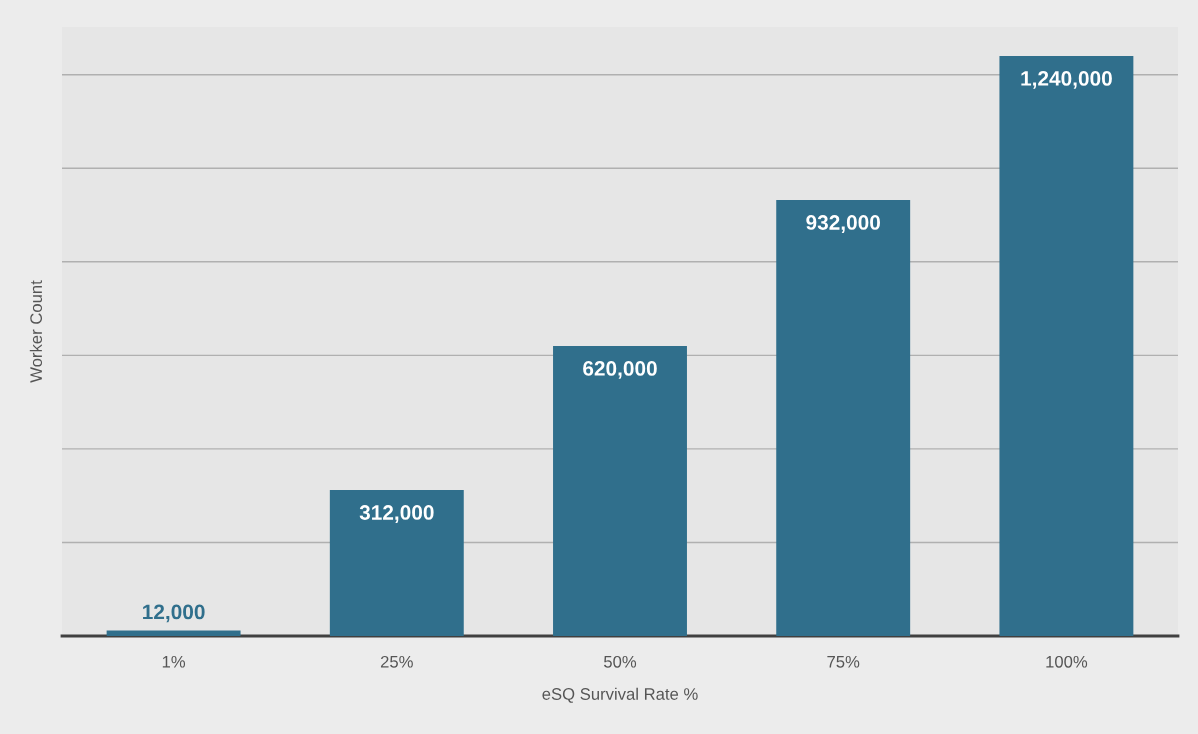  What do you see at coordinates (1066, 80) in the screenshot?
I see `data-label: 1,240,000` at bounding box center [1066, 80].